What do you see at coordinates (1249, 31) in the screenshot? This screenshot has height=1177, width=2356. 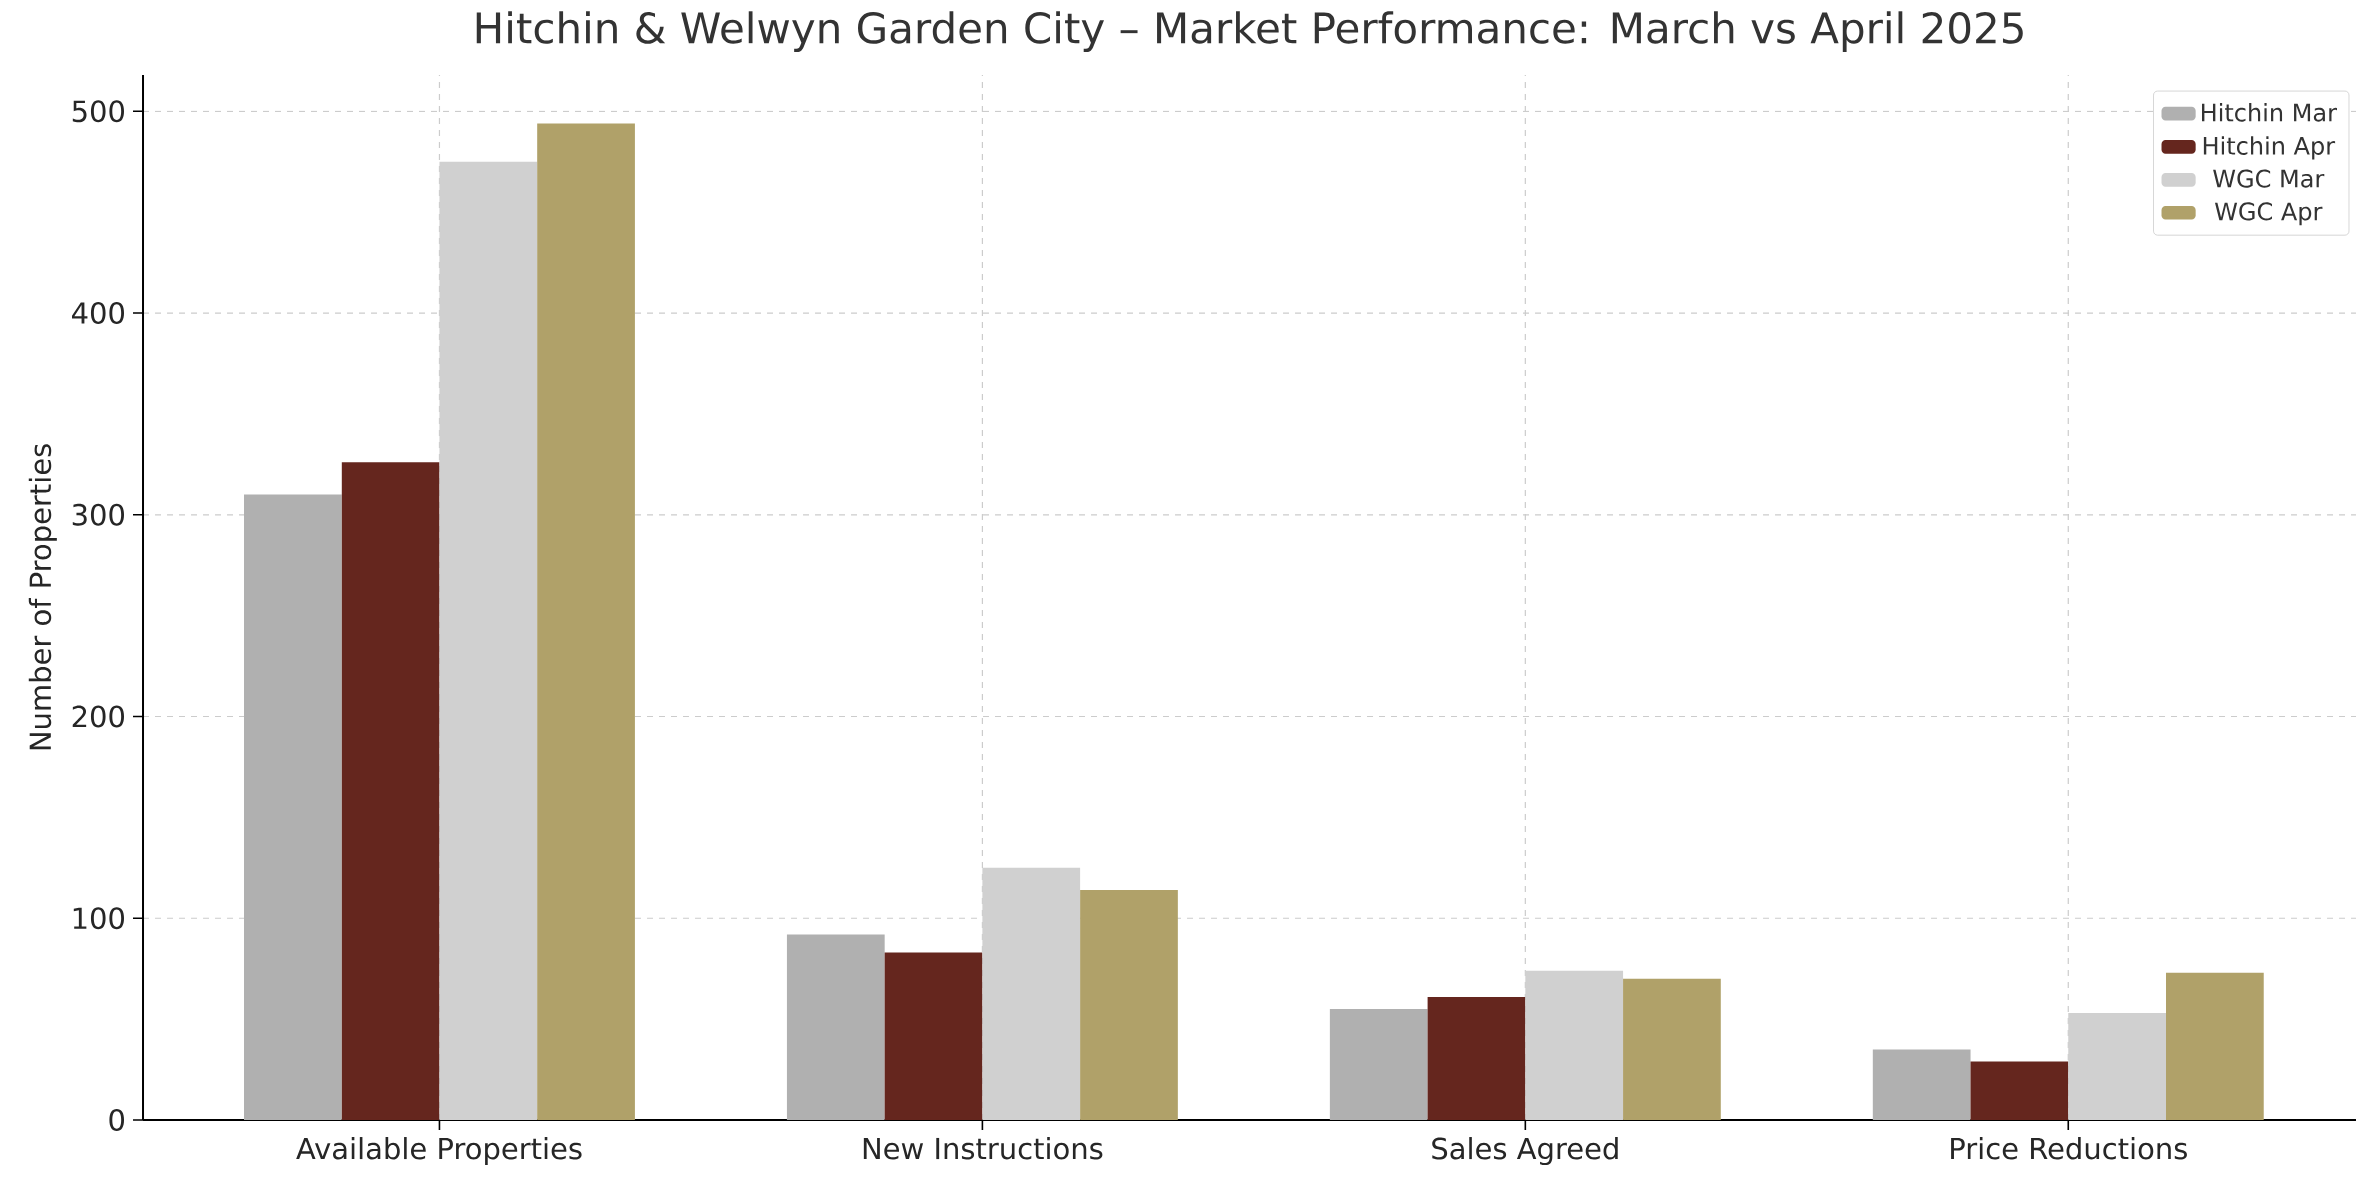 I see `chart-title: Hitchin & Welwyn Garden City – Market Performance: March vs April 2025` at bounding box center [1249, 31].